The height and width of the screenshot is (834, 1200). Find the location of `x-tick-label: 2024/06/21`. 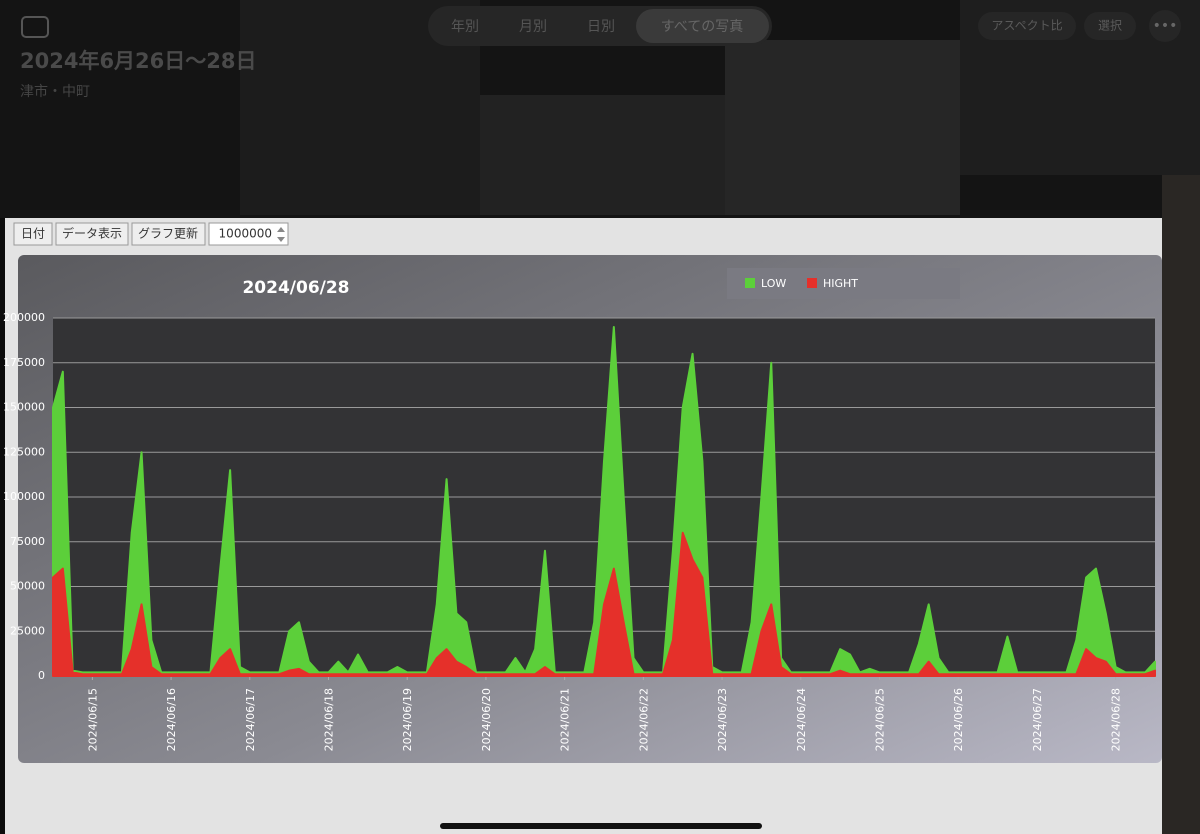

x-tick-label: 2024/06/21 is located at coordinates (565, 719).